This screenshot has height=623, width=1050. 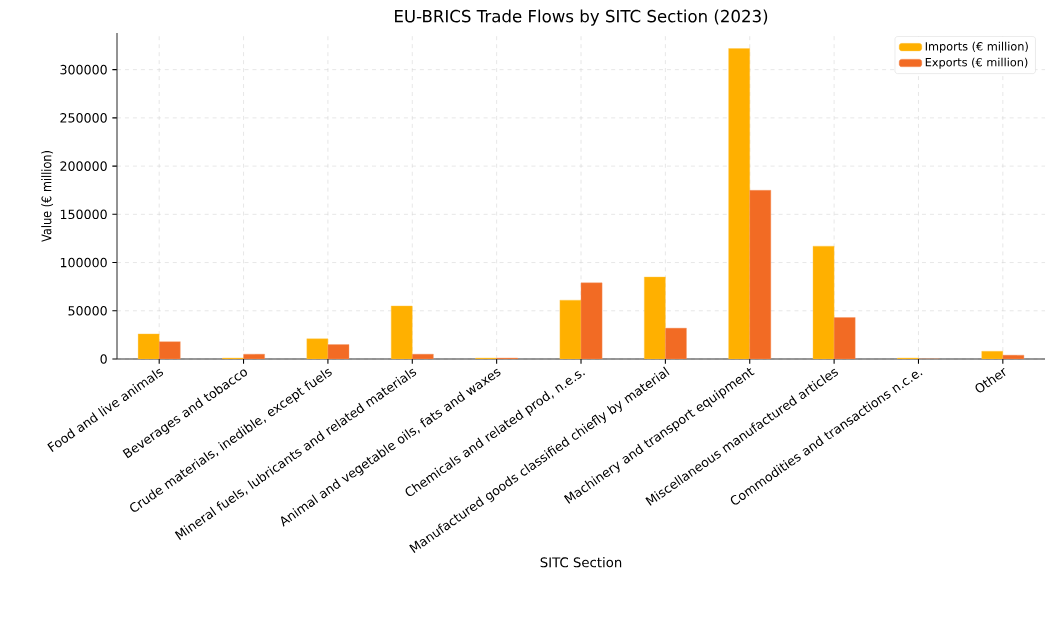 What do you see at coordinates (83, 214) in the screenshot?
I see `y-tick-label: 150000` at bounding box center [83, 214].